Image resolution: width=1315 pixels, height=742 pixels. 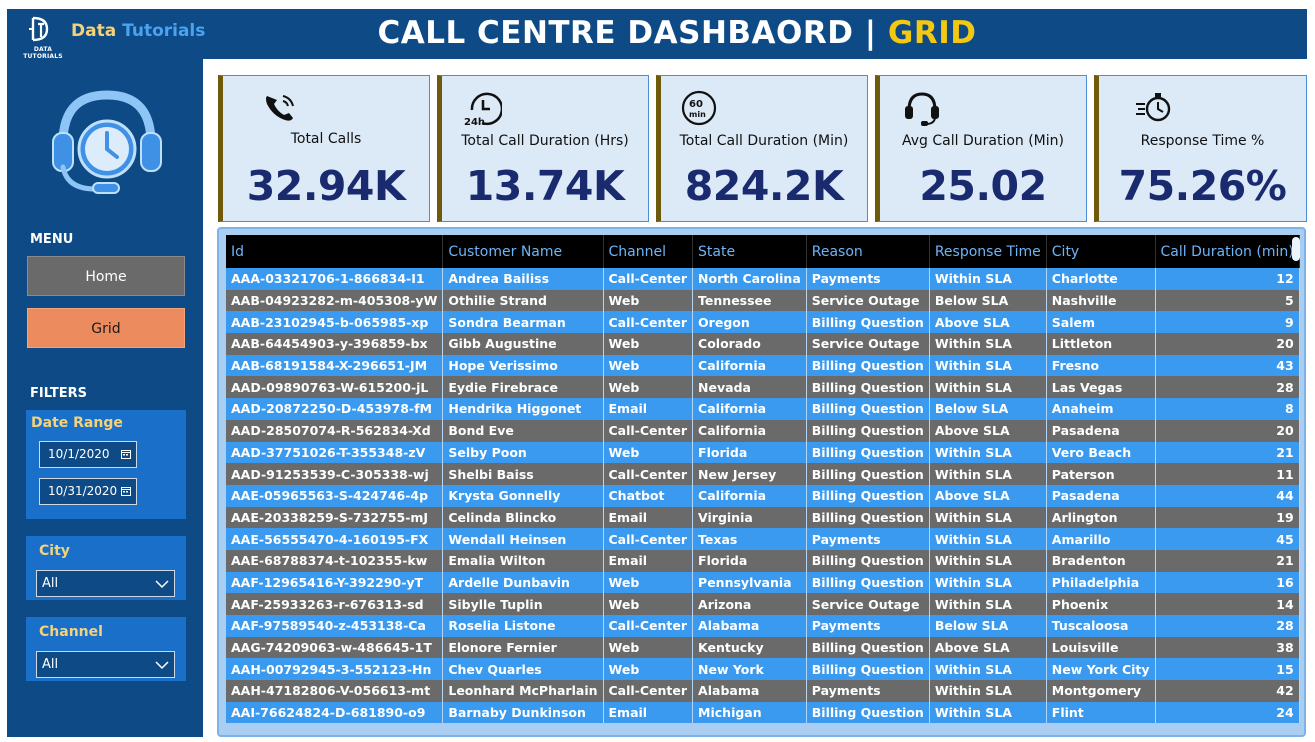 What do you see at coordinates (523, 365) in the screenshot?
I see `cell-customer-name: Hope Verissimo` at bounding box center [523, 365].